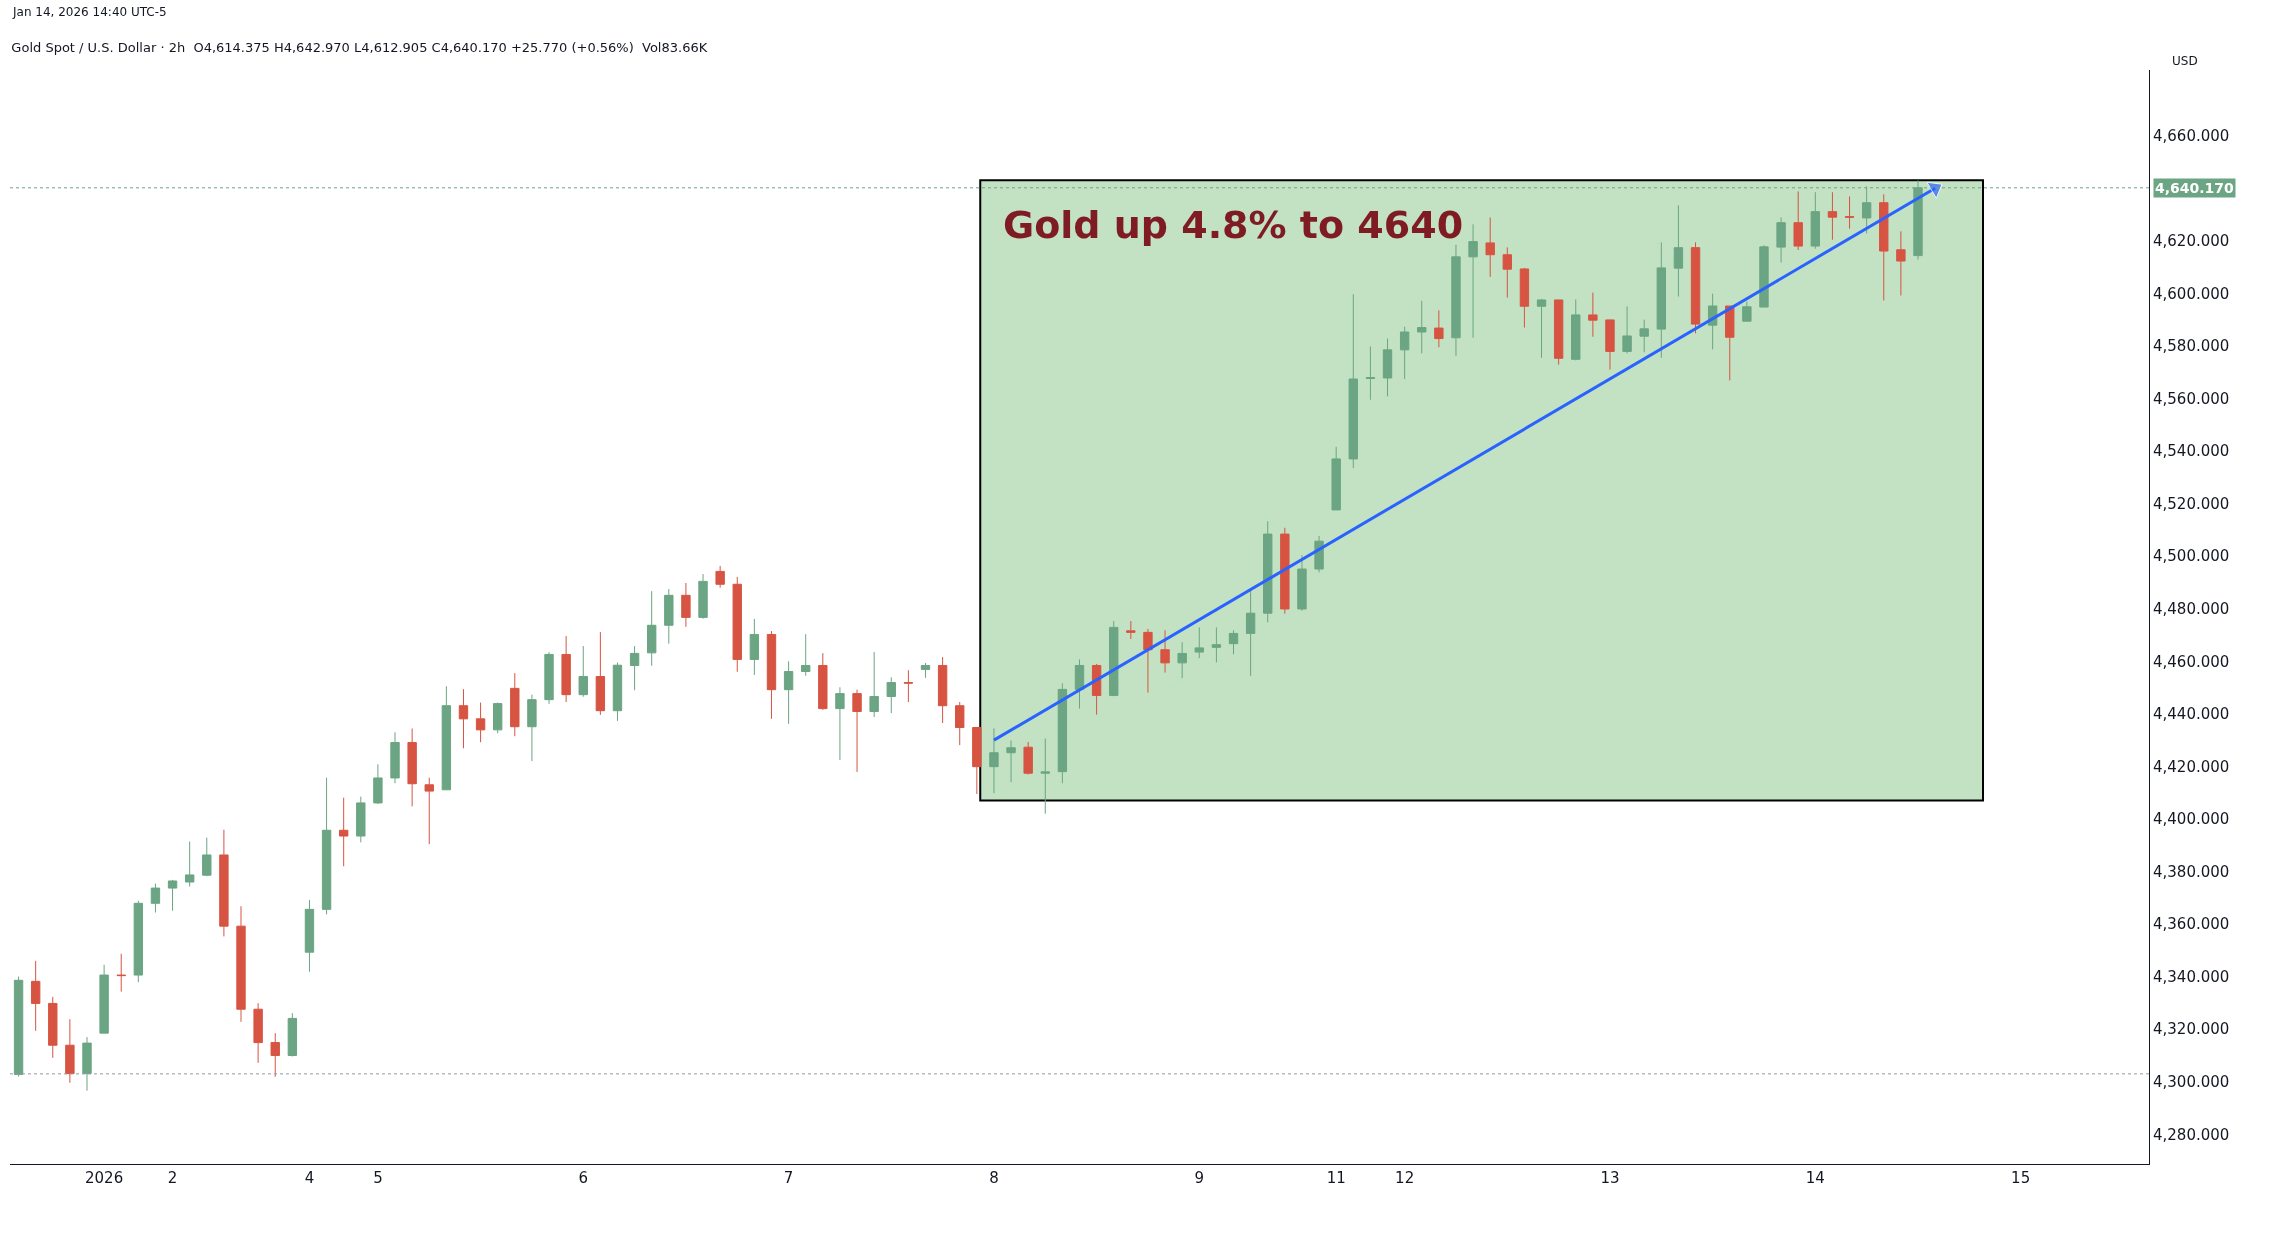 Image resolution: width=2274 pixels, height=1234 pixels. What do you see at coordinates (1405, 1178) in the screenshot?
I see `x-tick-label: 12` at bounding box center [1405, 1178].